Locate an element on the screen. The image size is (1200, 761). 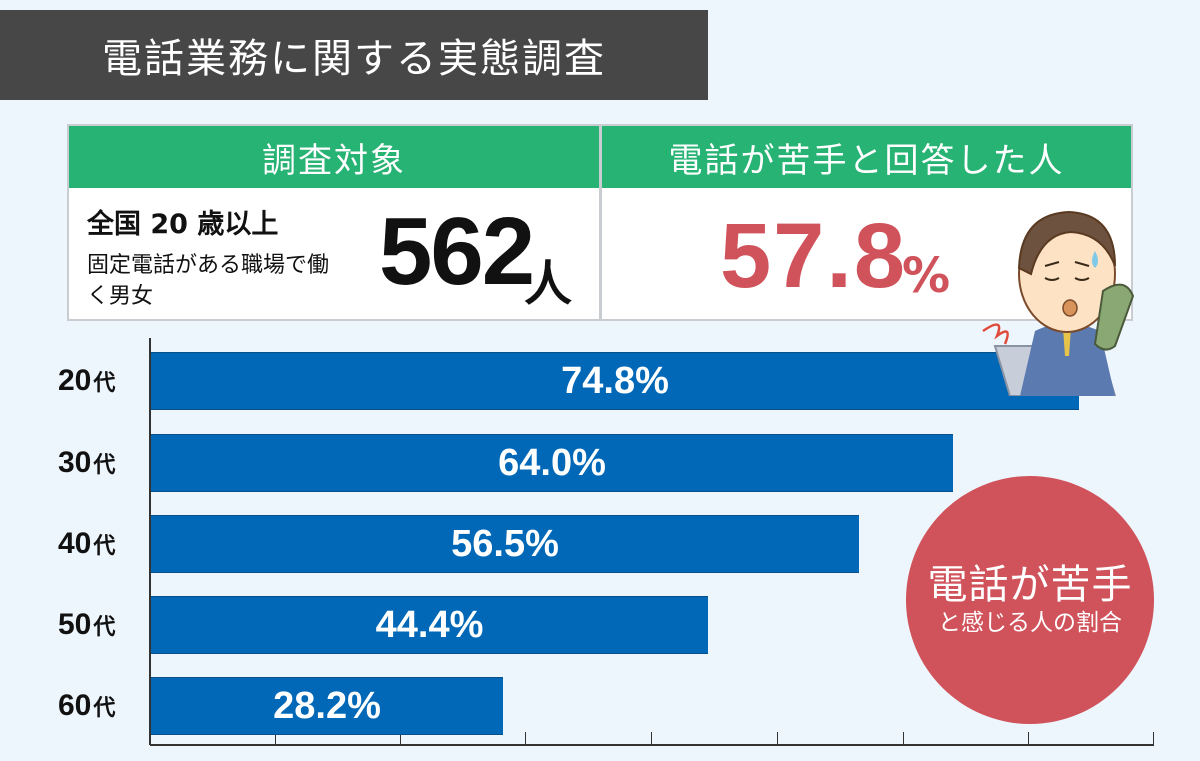
target-description-line2: 固定電話がある職場で働く男女 is located at coordinates (208, 281).